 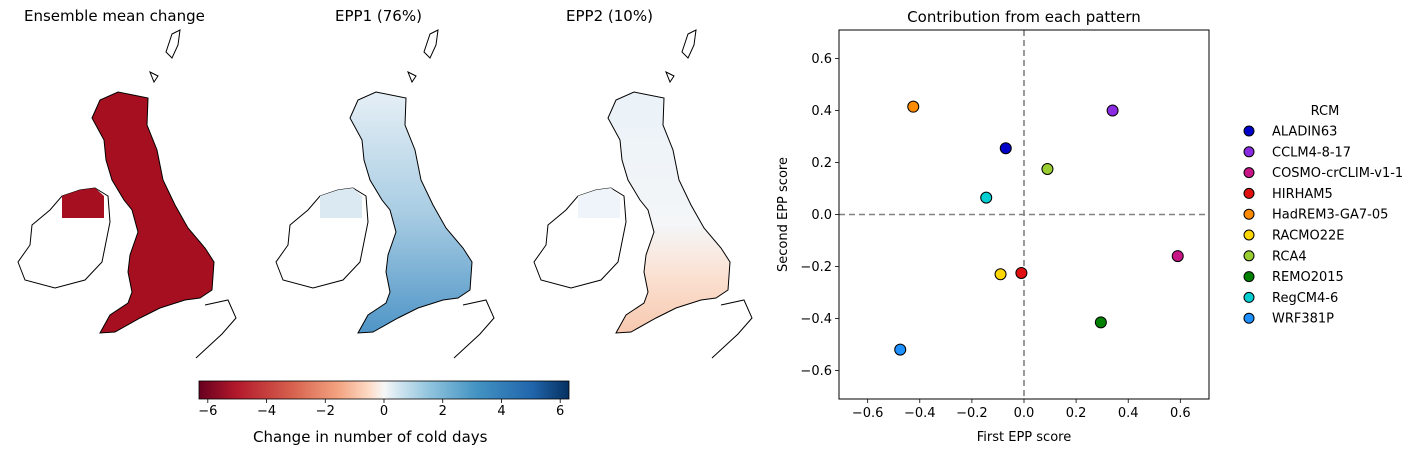 I want to click on point-remo2015, so click(x=1100, y=322).